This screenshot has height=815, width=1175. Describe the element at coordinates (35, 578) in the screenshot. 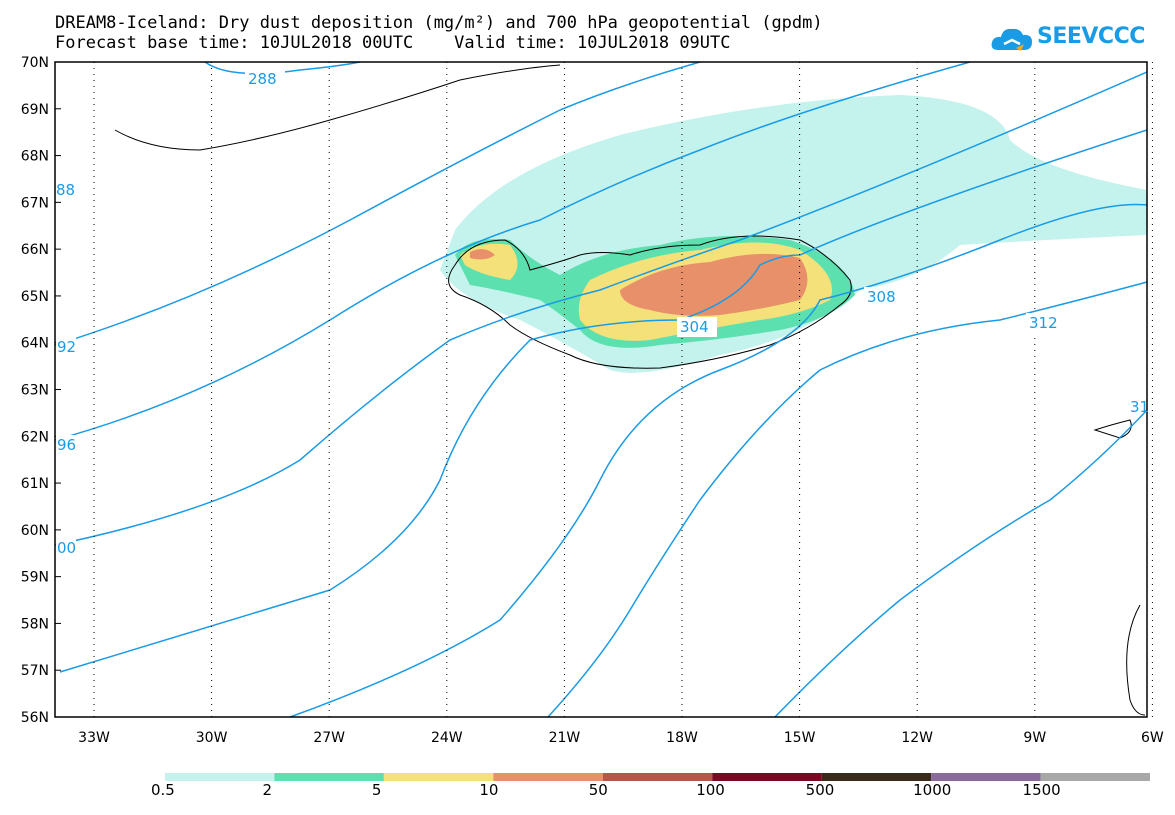

I see `lat-label: 59N` at that location.